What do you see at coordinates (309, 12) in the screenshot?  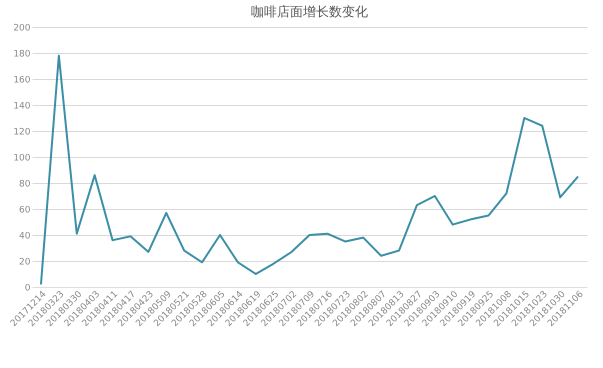 I see `chart-title: 咖啡店面增长数变化` at bounding box center [309, 12].